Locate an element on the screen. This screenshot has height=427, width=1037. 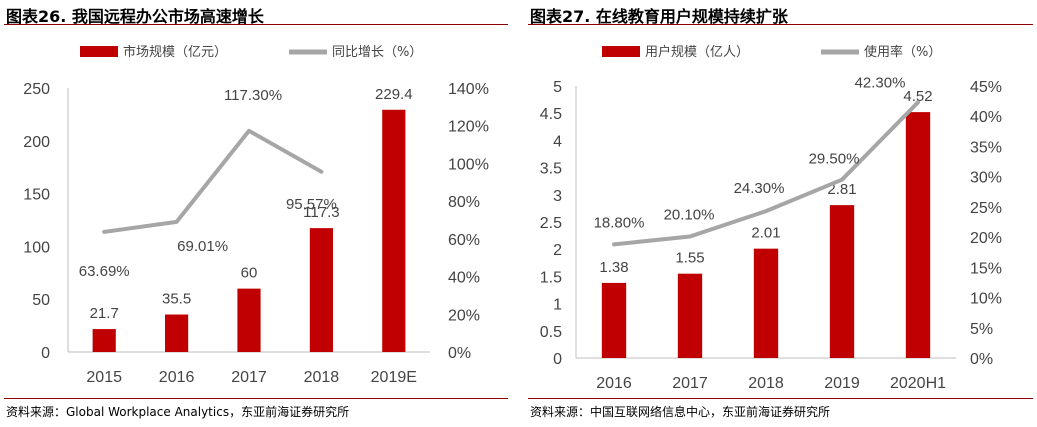
right-line-data-label: 24.30% is located at coordinates (759, 188).